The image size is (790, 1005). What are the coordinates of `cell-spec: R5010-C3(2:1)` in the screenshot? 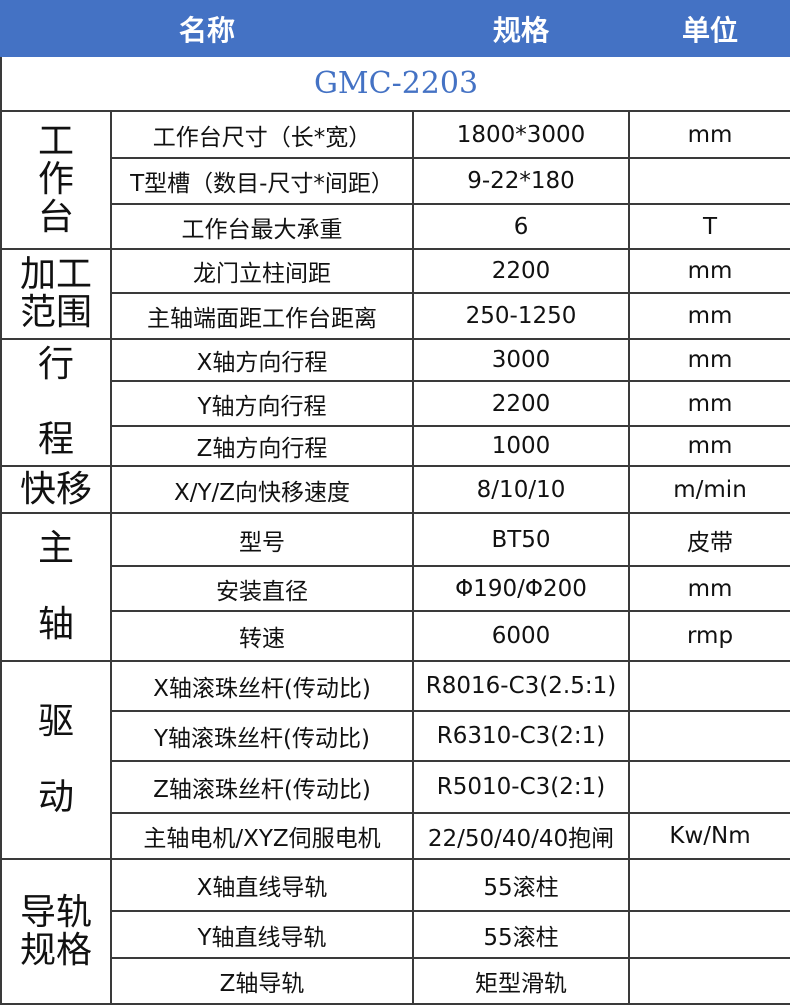 It's located at (521, 787).